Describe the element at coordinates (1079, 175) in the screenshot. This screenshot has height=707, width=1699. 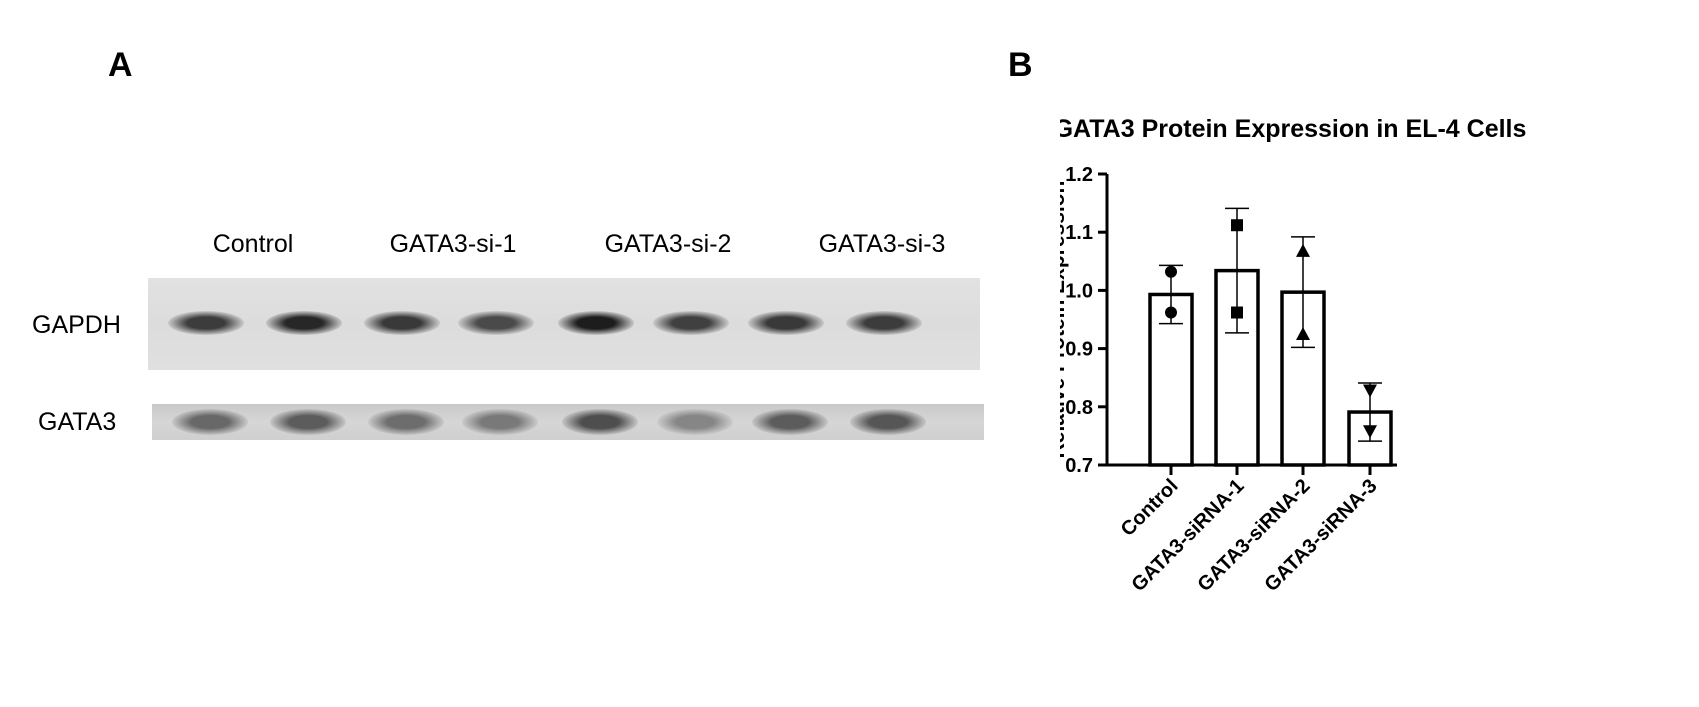
I see `y-tick-label-5: 1.2` at that location.